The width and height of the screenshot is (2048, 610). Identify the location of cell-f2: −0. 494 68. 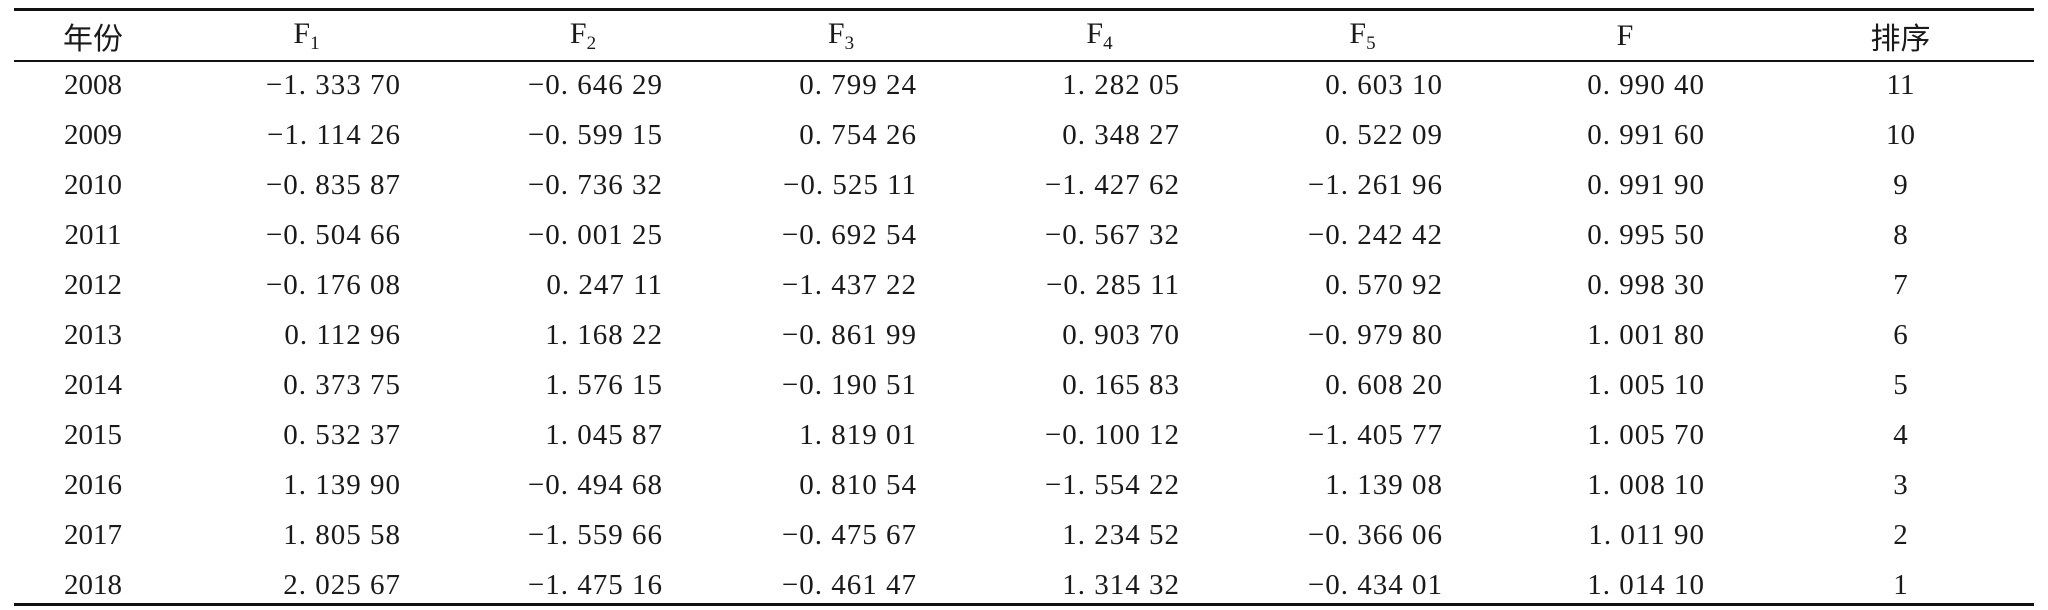
(595, 484).